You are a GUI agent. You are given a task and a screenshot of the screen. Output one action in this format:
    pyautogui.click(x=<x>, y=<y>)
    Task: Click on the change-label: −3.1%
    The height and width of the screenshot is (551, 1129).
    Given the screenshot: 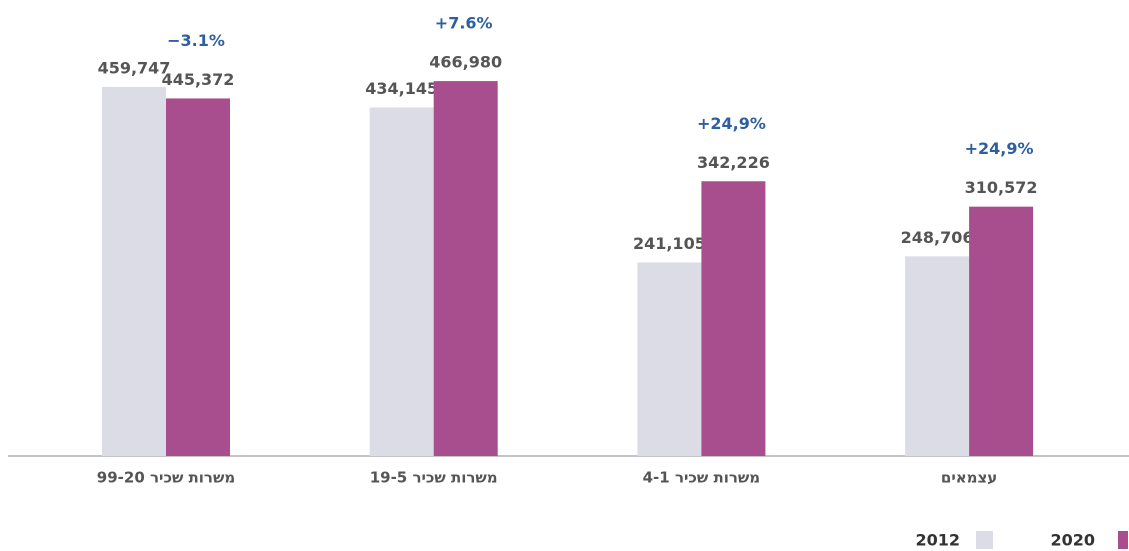 What is the action you would take?
    pyautogui.click(x=196, y=40)
    